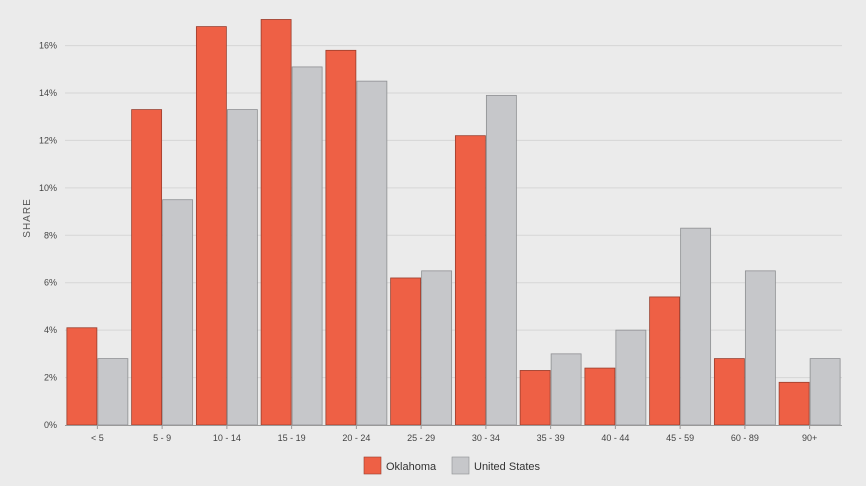 The height and width of the screenshot is (486, 866). What do you see at coordinates (551, 438) in the screenshot?
I see `x-tick-label: 35 - 39` at bounding box center [551, 438].